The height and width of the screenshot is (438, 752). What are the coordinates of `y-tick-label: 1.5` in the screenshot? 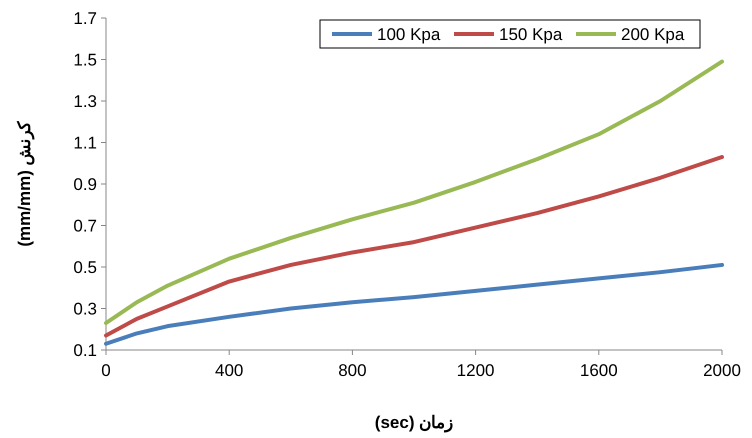 It's located at (85, 60).